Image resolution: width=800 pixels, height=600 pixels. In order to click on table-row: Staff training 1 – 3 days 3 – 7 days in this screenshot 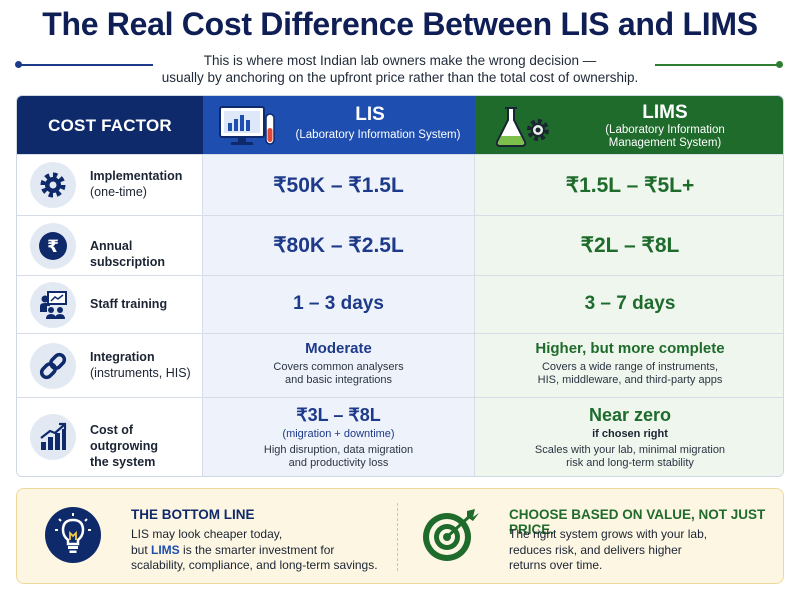, I will do `click(400, 304)`.